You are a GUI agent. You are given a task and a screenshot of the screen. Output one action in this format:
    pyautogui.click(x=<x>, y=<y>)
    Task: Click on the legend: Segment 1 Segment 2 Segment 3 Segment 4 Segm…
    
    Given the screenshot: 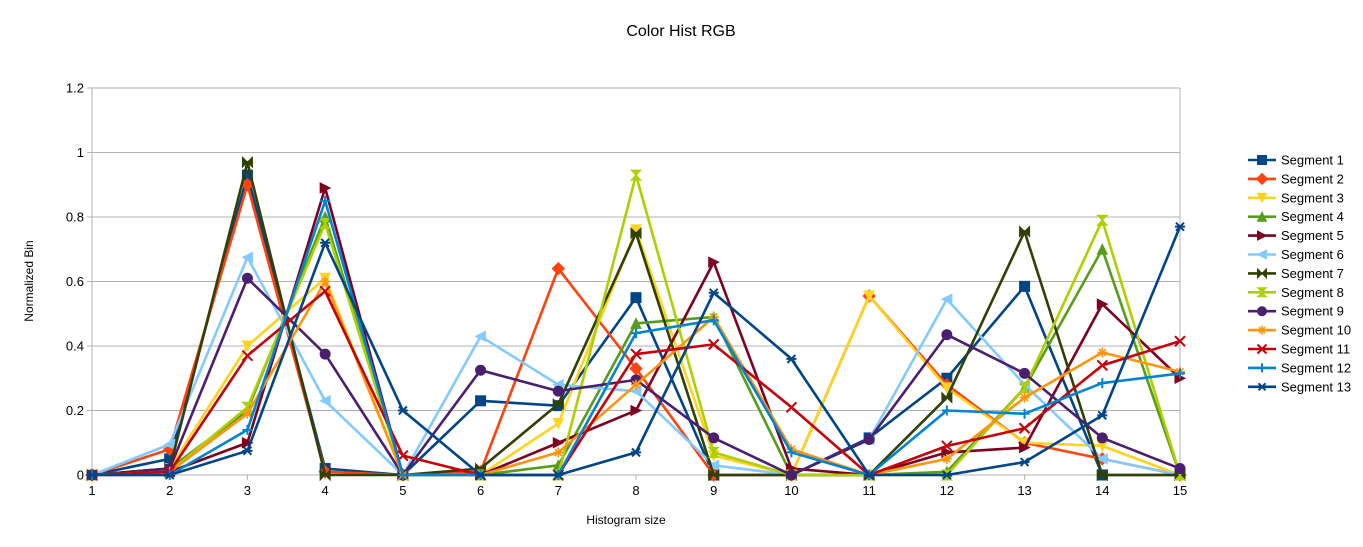 What is the action you would take?
    pyautogui.click(x=1299, y=273)
    